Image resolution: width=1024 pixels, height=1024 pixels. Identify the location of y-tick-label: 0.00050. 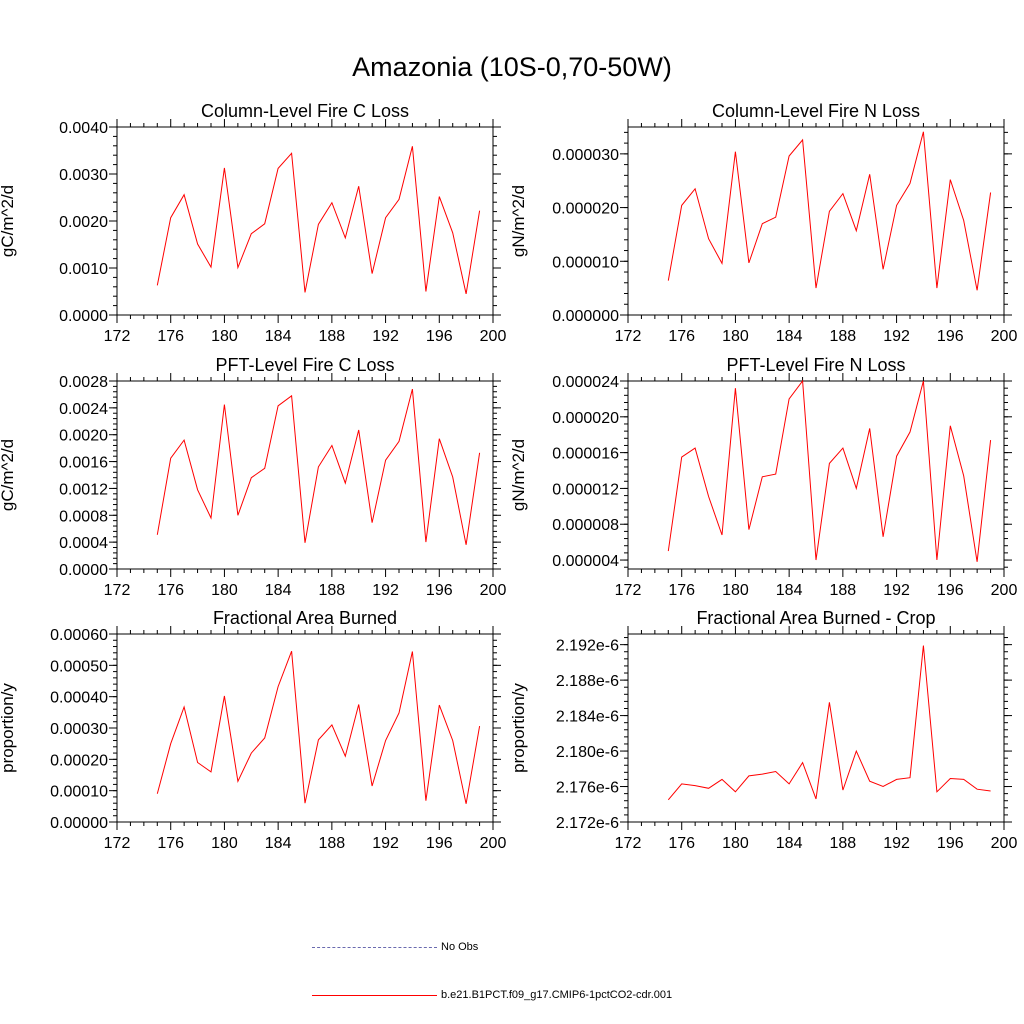
(79, 666).